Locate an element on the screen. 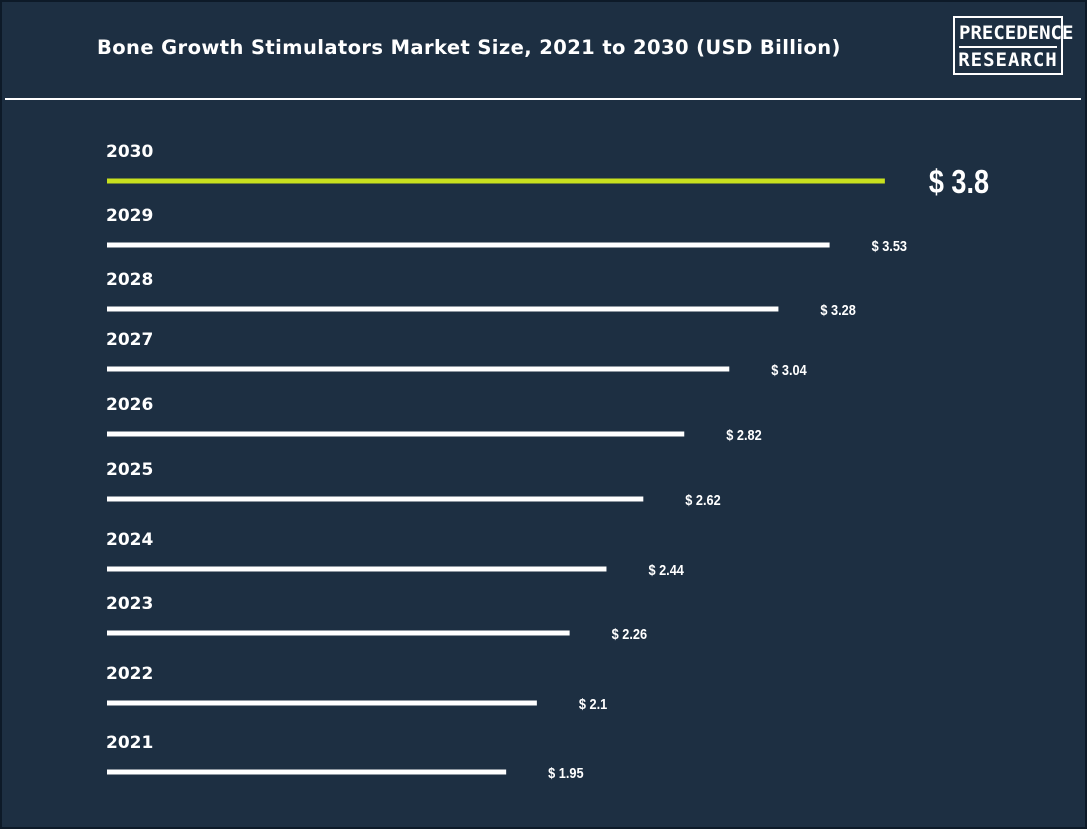 This screenshot has height=829, width=1087. value-label-2028: $ 3.28 is located at coordinates (838, 309).